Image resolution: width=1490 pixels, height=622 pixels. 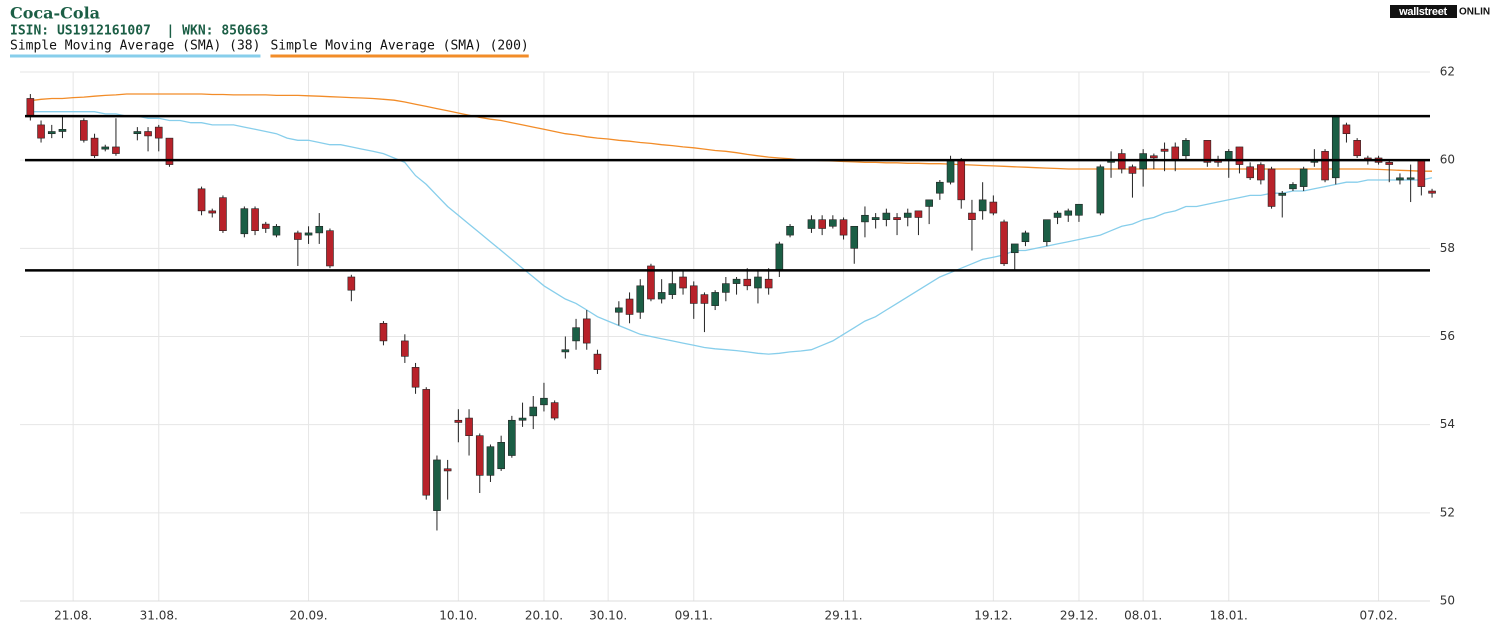 I want to click on chart-subtitle: ISIN: US1912161007 | WKN: 850663, so click(x=139, y=31).